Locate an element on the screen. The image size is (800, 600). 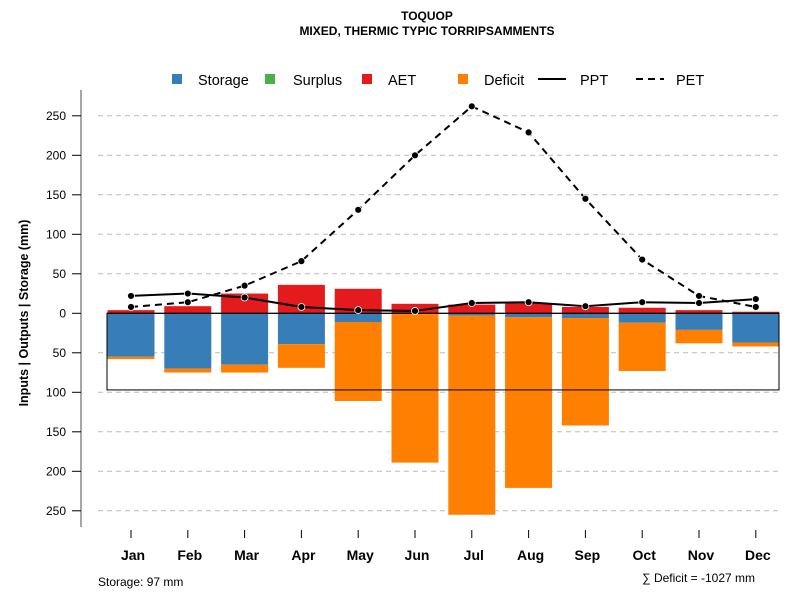
x-tick-label: May is located at coordinates (360, 555).